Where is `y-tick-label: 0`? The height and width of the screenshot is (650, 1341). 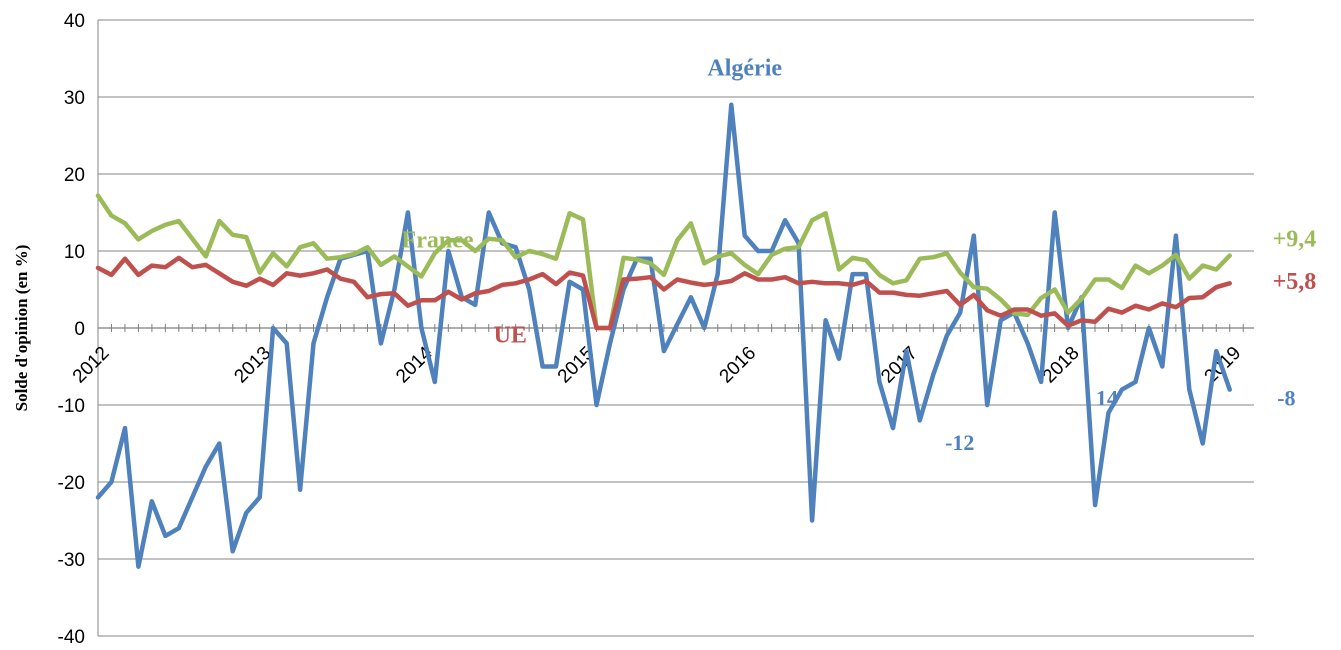
y-tick-label: 0 is located at coordinates (79, 329).